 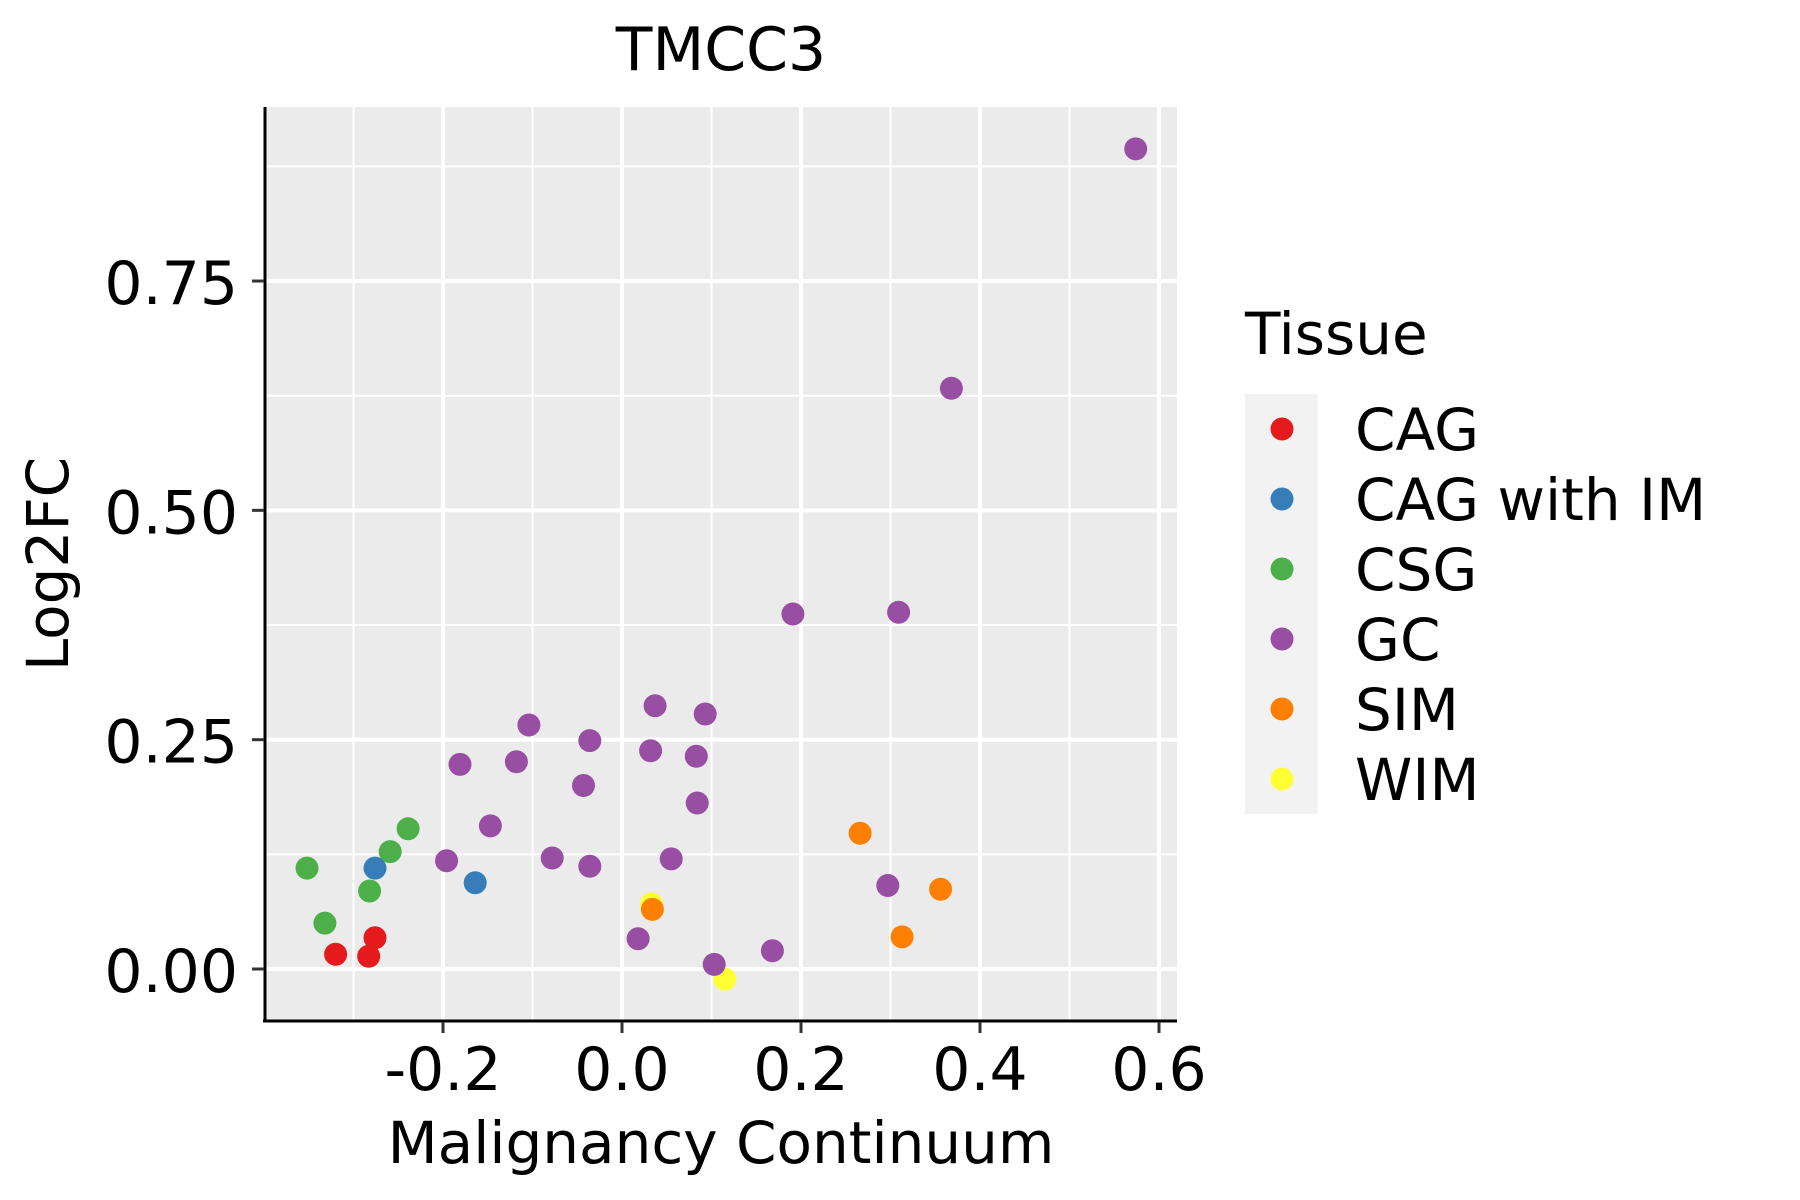 I want to click on x-axis-ticks: -0.2 0.0 0.2 0.4 0.6, so click(x=795, y=1063).